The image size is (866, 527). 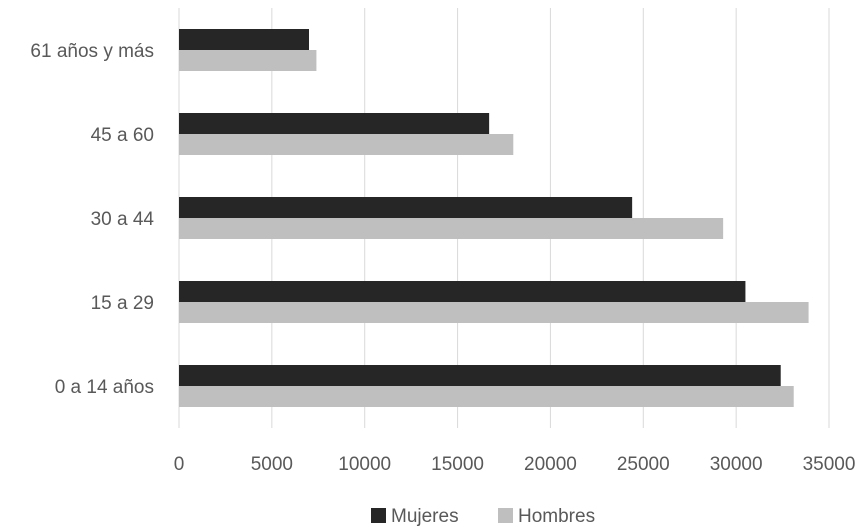 I want to click on legend-label-hombres: Hombres, so click(x=556, y=516).